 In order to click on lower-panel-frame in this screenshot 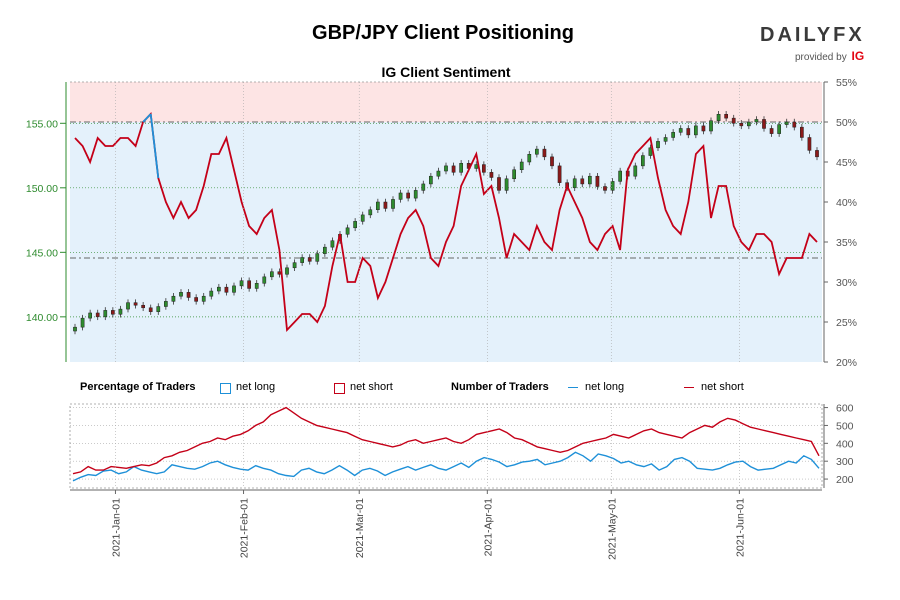, I will do `click(446, 446)`.